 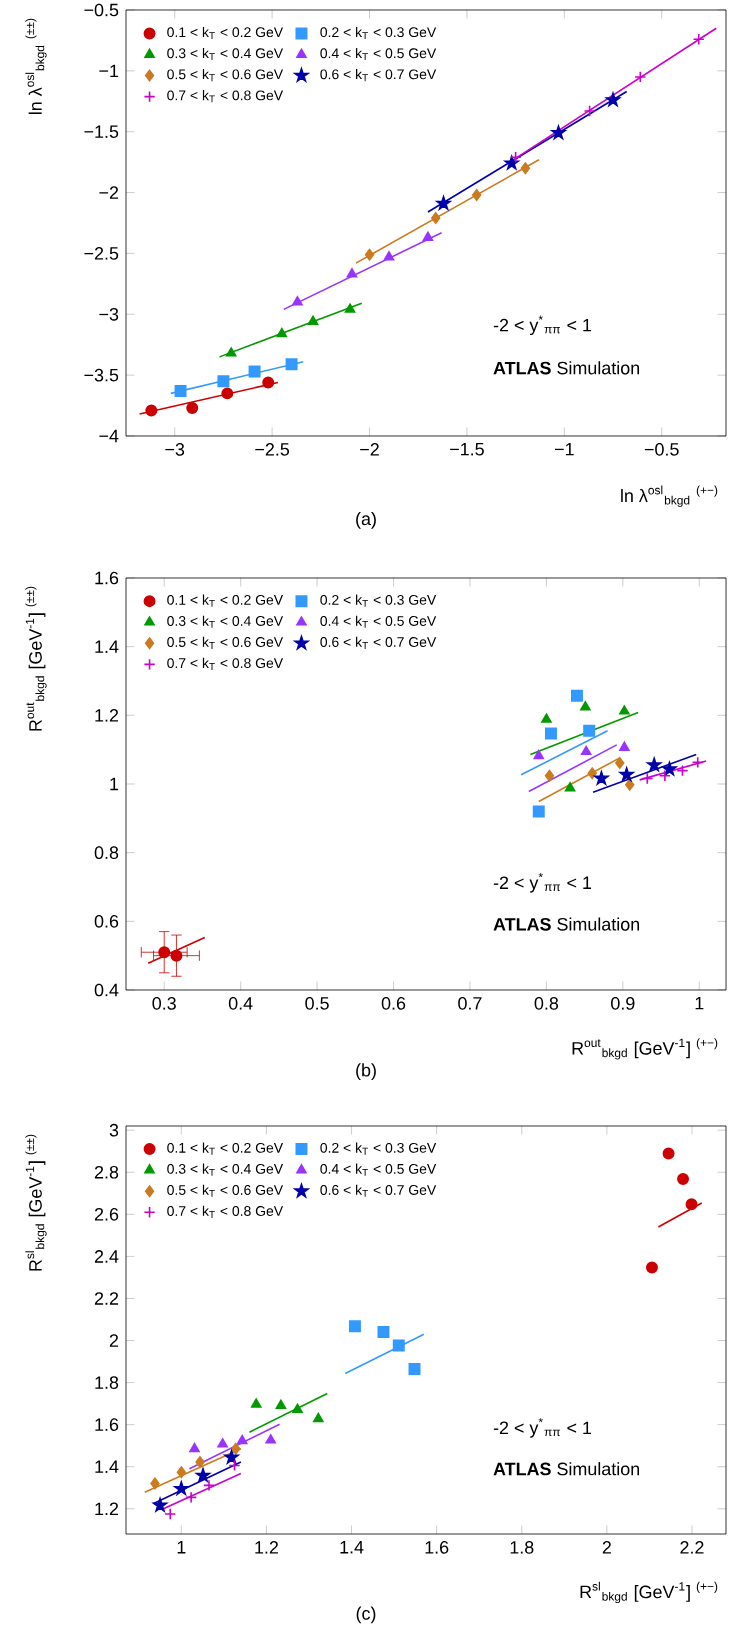 What do you see at coordinates (564, 449) in the screenshot?
I see `x-tick-label: −1` at bounding box center [564, 449].